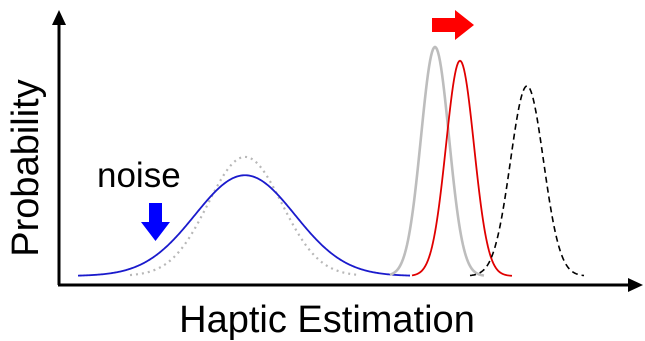  I want to click on curve-reference, so click(527, 181).